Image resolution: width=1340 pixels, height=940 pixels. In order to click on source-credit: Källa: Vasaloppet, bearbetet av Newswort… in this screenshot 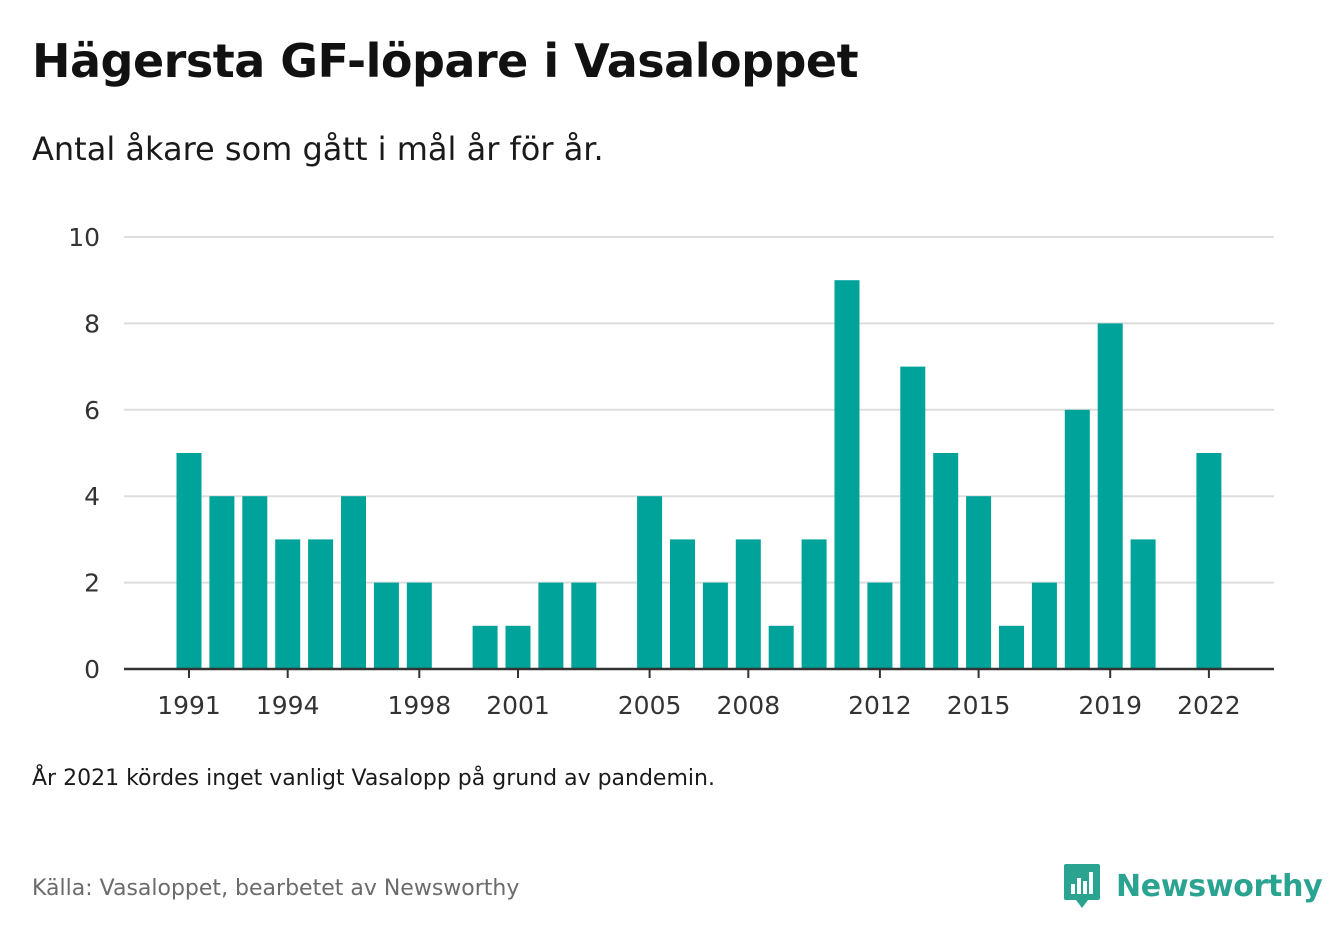, I will do `click(276, 888)`.